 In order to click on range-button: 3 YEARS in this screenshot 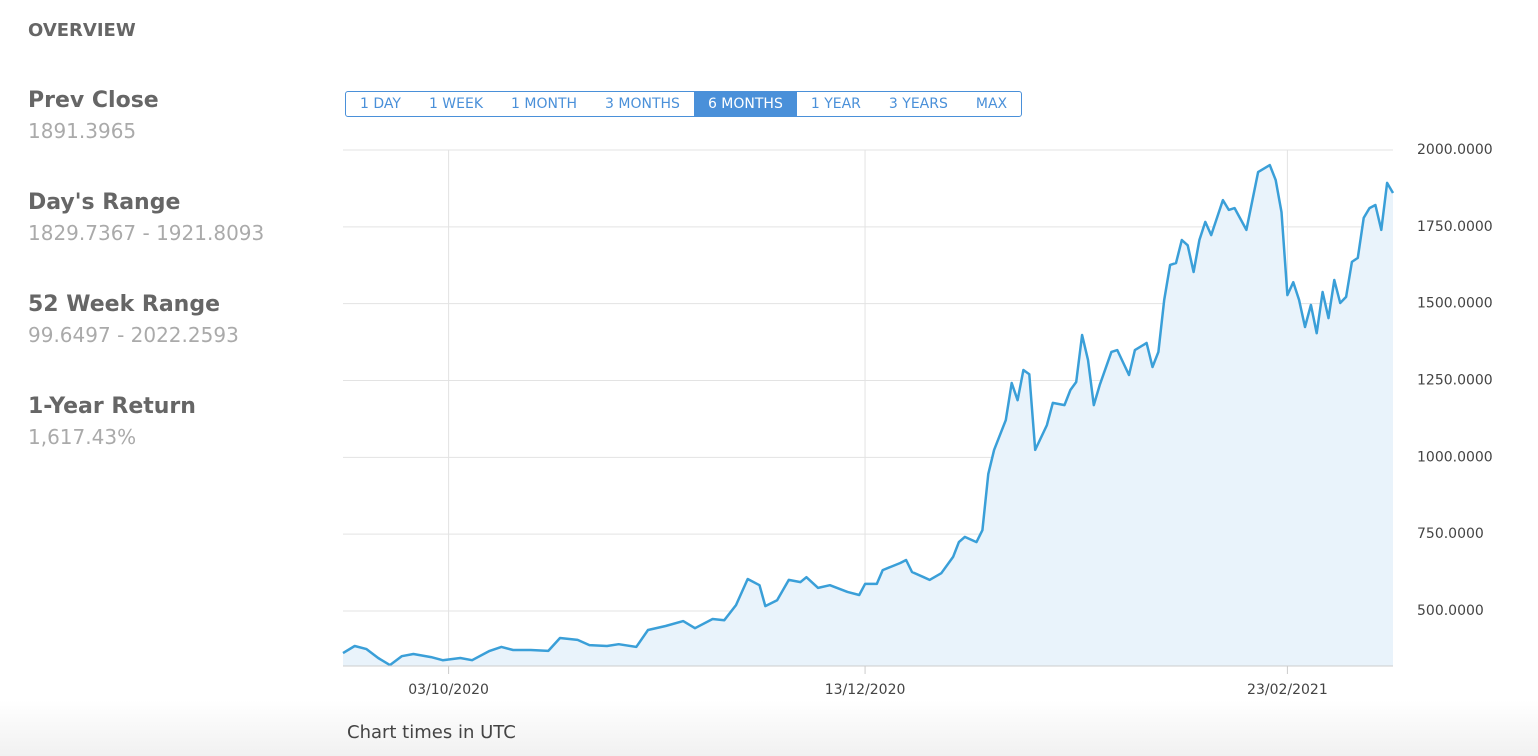, I will do `click(918, 104)`.